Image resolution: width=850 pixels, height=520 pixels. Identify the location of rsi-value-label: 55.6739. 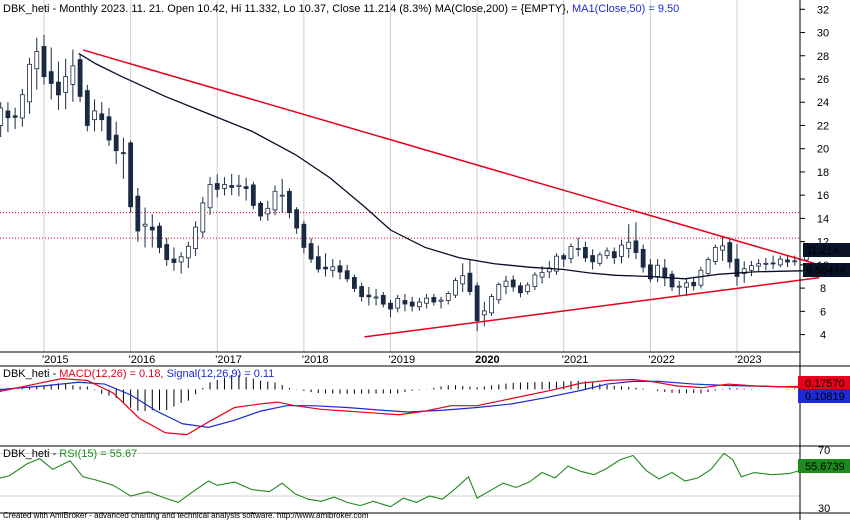
(824, 466).